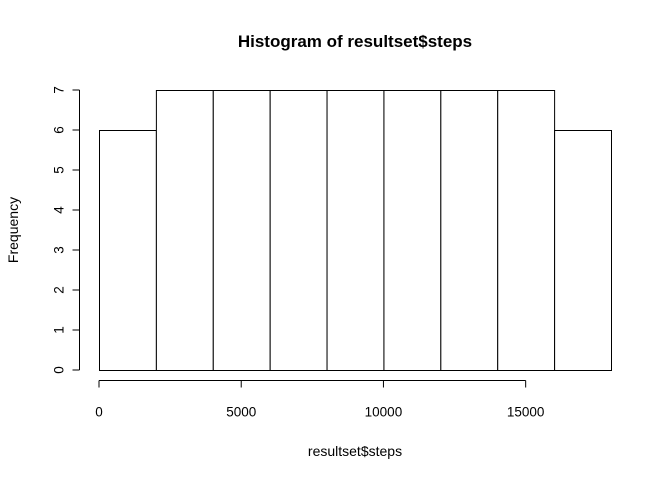  I want to click on x-axis-label: resultset$steps, so click(355, 451).